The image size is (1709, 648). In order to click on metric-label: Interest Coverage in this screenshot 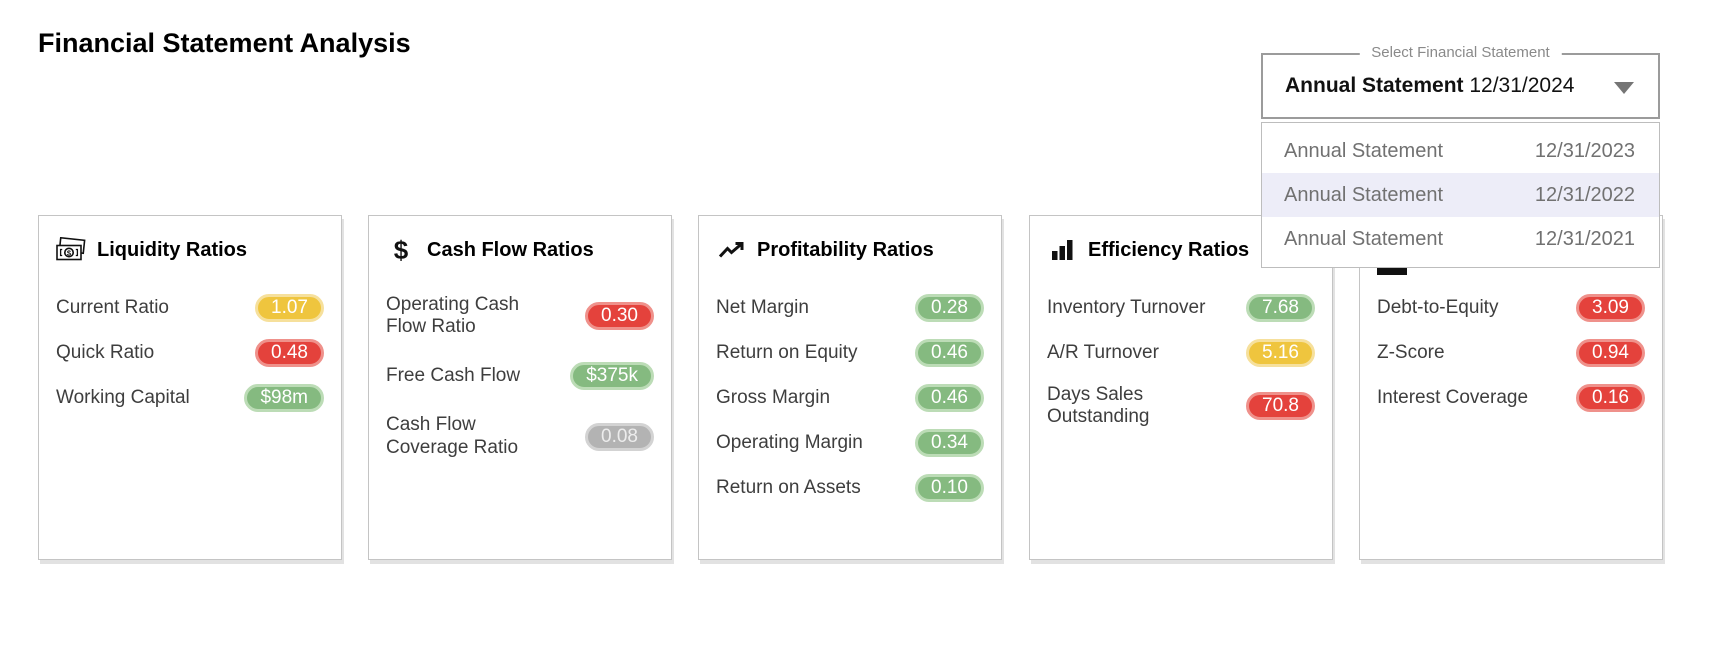, I will do `click(1453, 397)`.